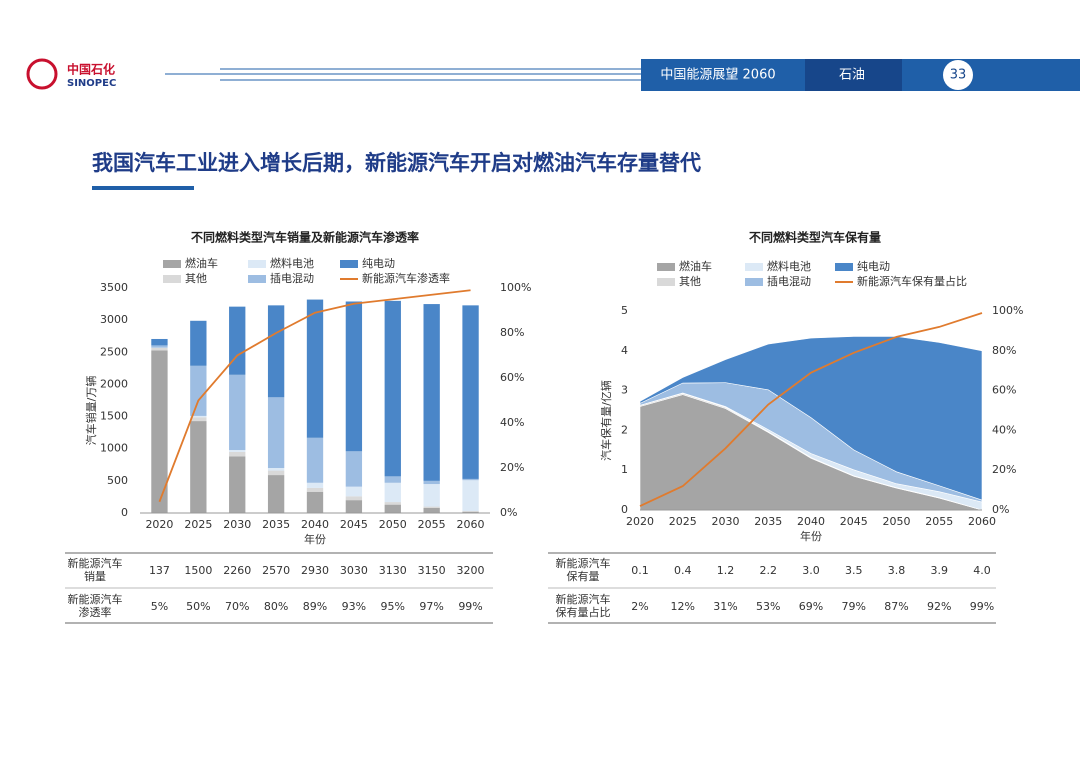 The image size is (1080, 768). What do you see at coordinates (512, 467) in the screenshot?
I see `y2-tick-label: 20%` at bounding box center [512, 467].